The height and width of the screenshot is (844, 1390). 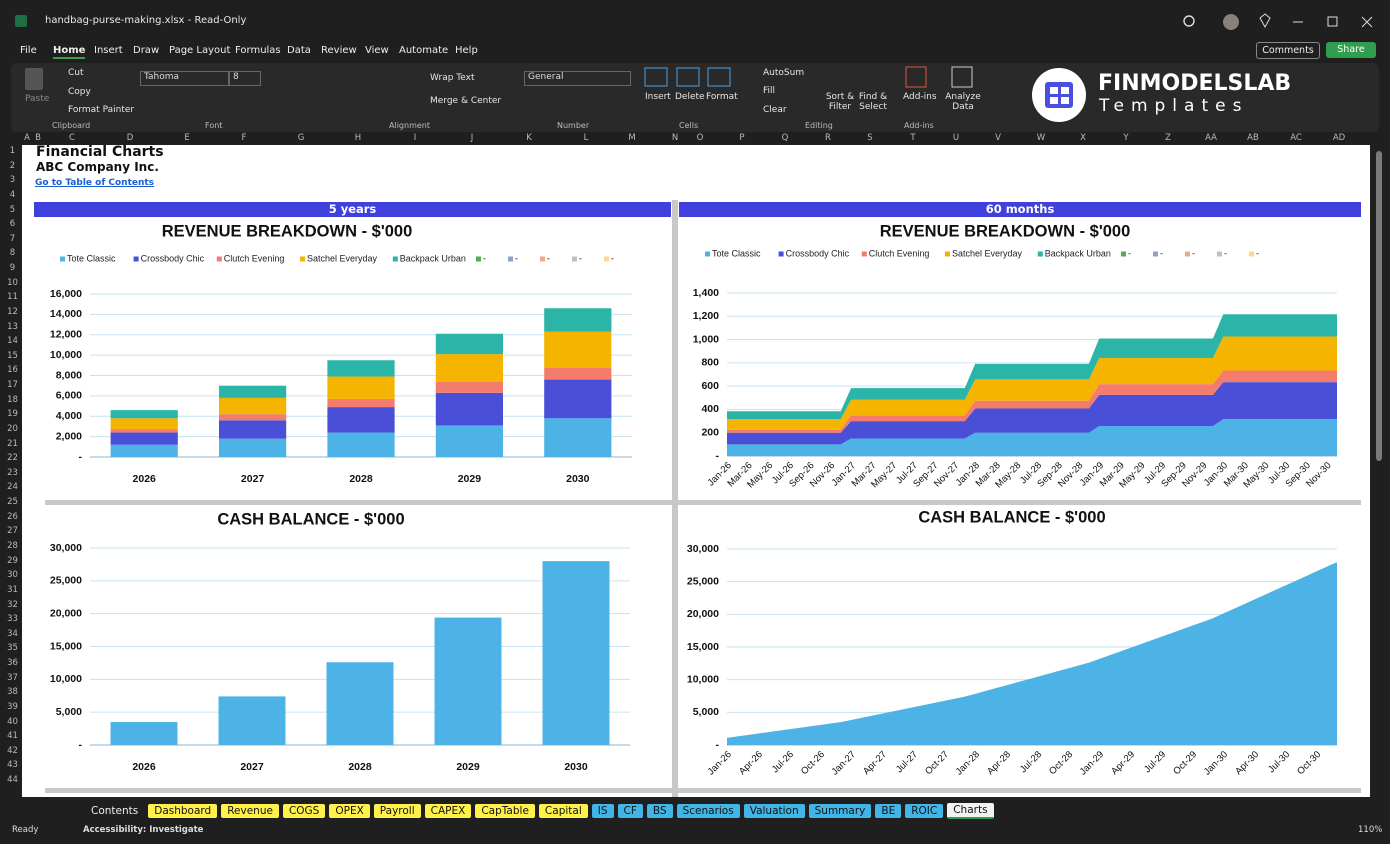 I want to click on column-header: Q, so click(x=785, y=138).